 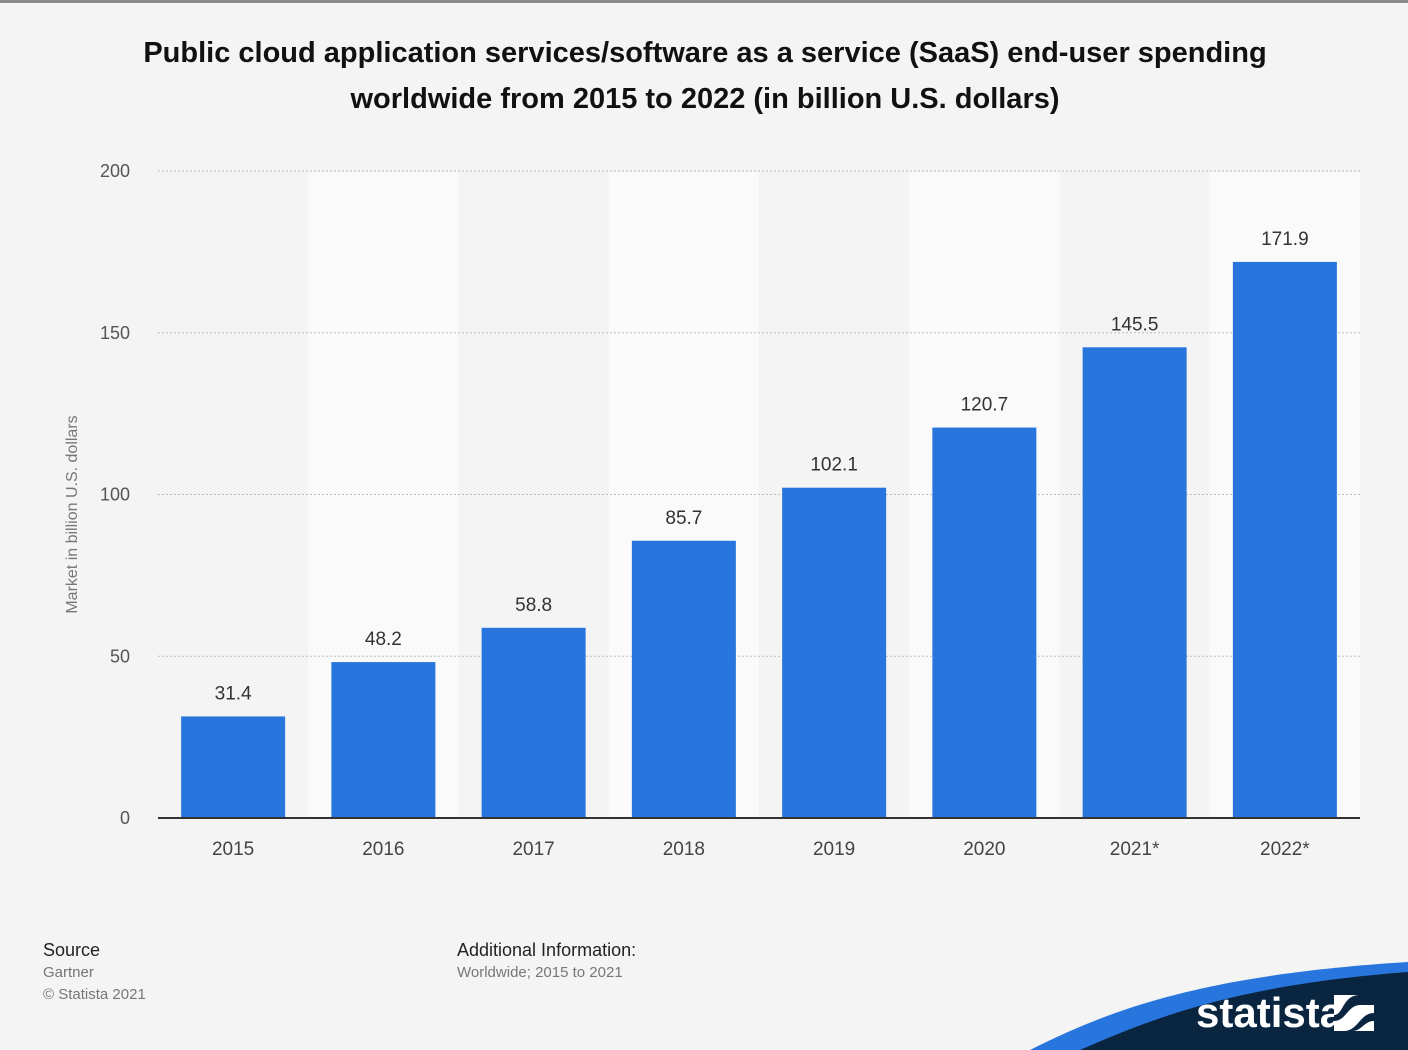 What do you see at coordinates (125, 818) in the screenshot?
I see `y-tick-label: 0` at bounding box center [125, 818].